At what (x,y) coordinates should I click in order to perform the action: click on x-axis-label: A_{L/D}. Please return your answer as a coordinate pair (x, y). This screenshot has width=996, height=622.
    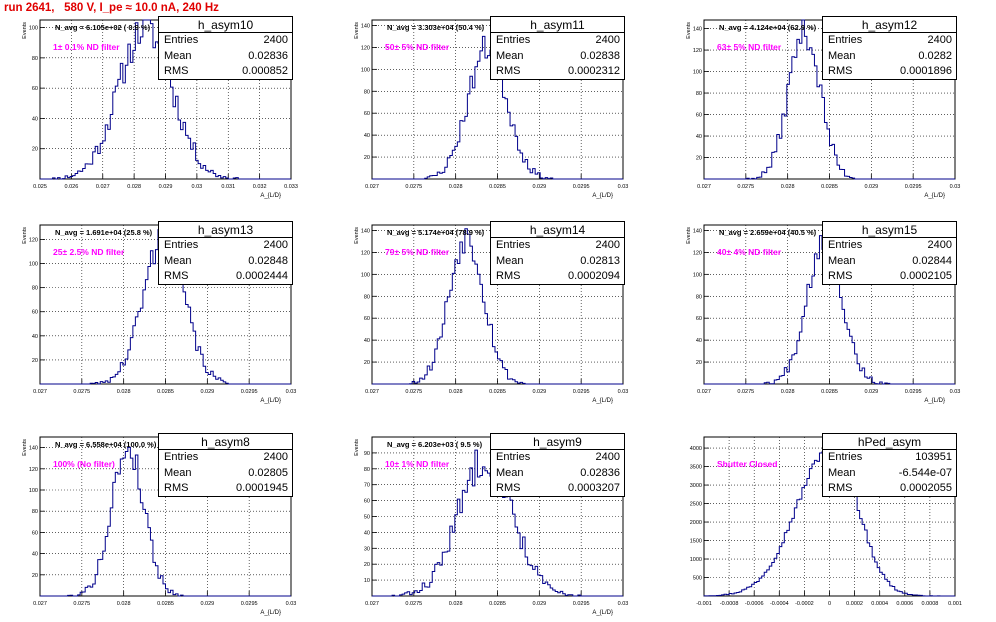
    Looking at the image, I should click on (270, 401).